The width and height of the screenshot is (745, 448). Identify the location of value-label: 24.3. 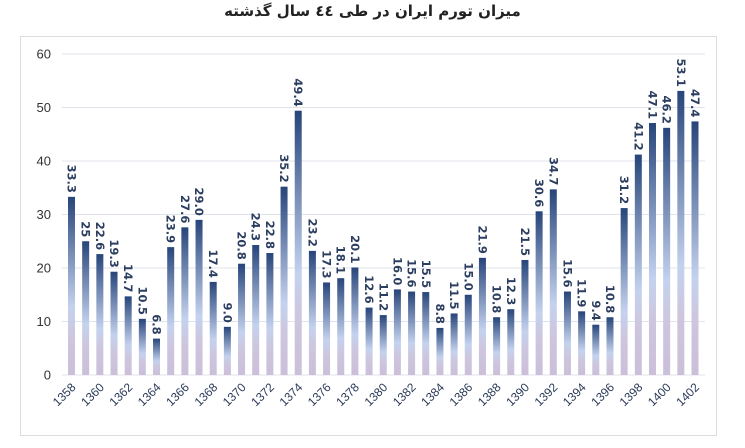
(256, 227).